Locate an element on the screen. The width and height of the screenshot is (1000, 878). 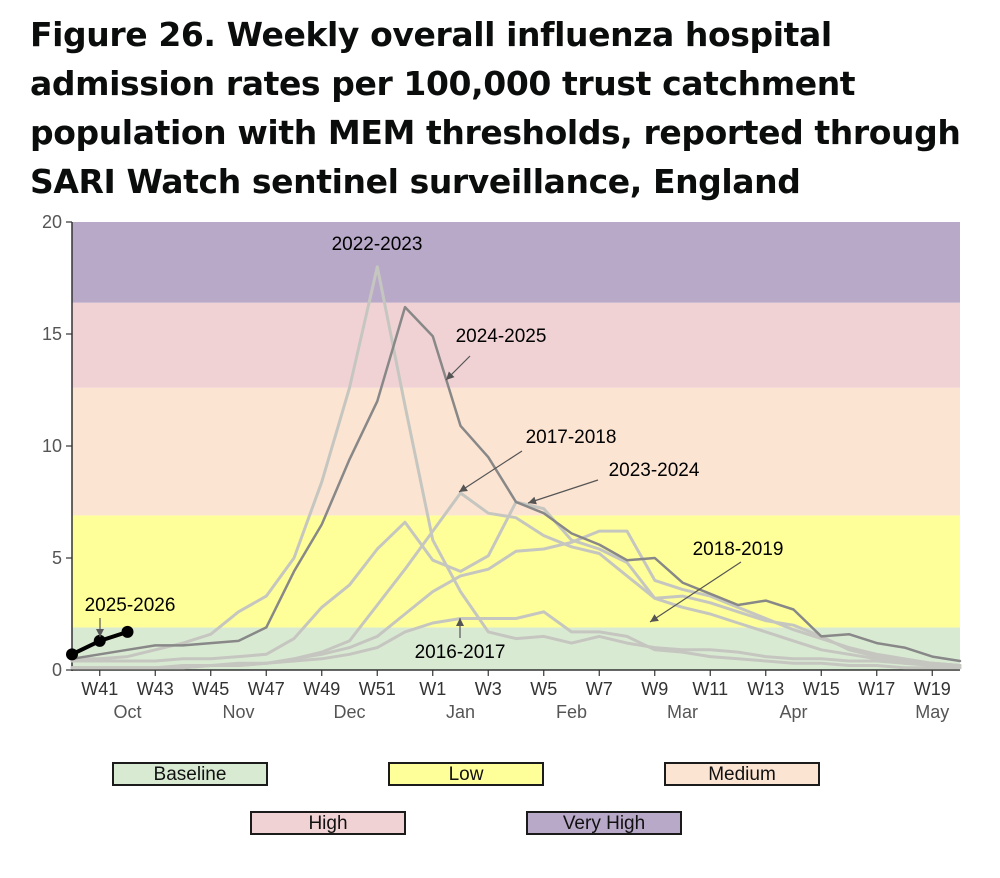
annotation-label-2022-2023: 2022-2023 is located at coordinates (377, 244).